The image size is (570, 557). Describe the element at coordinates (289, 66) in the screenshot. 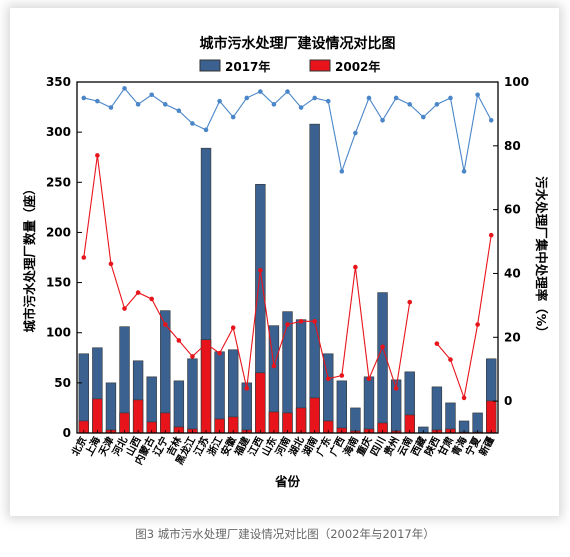

I see `legend: 2017年 2002年` at that location.